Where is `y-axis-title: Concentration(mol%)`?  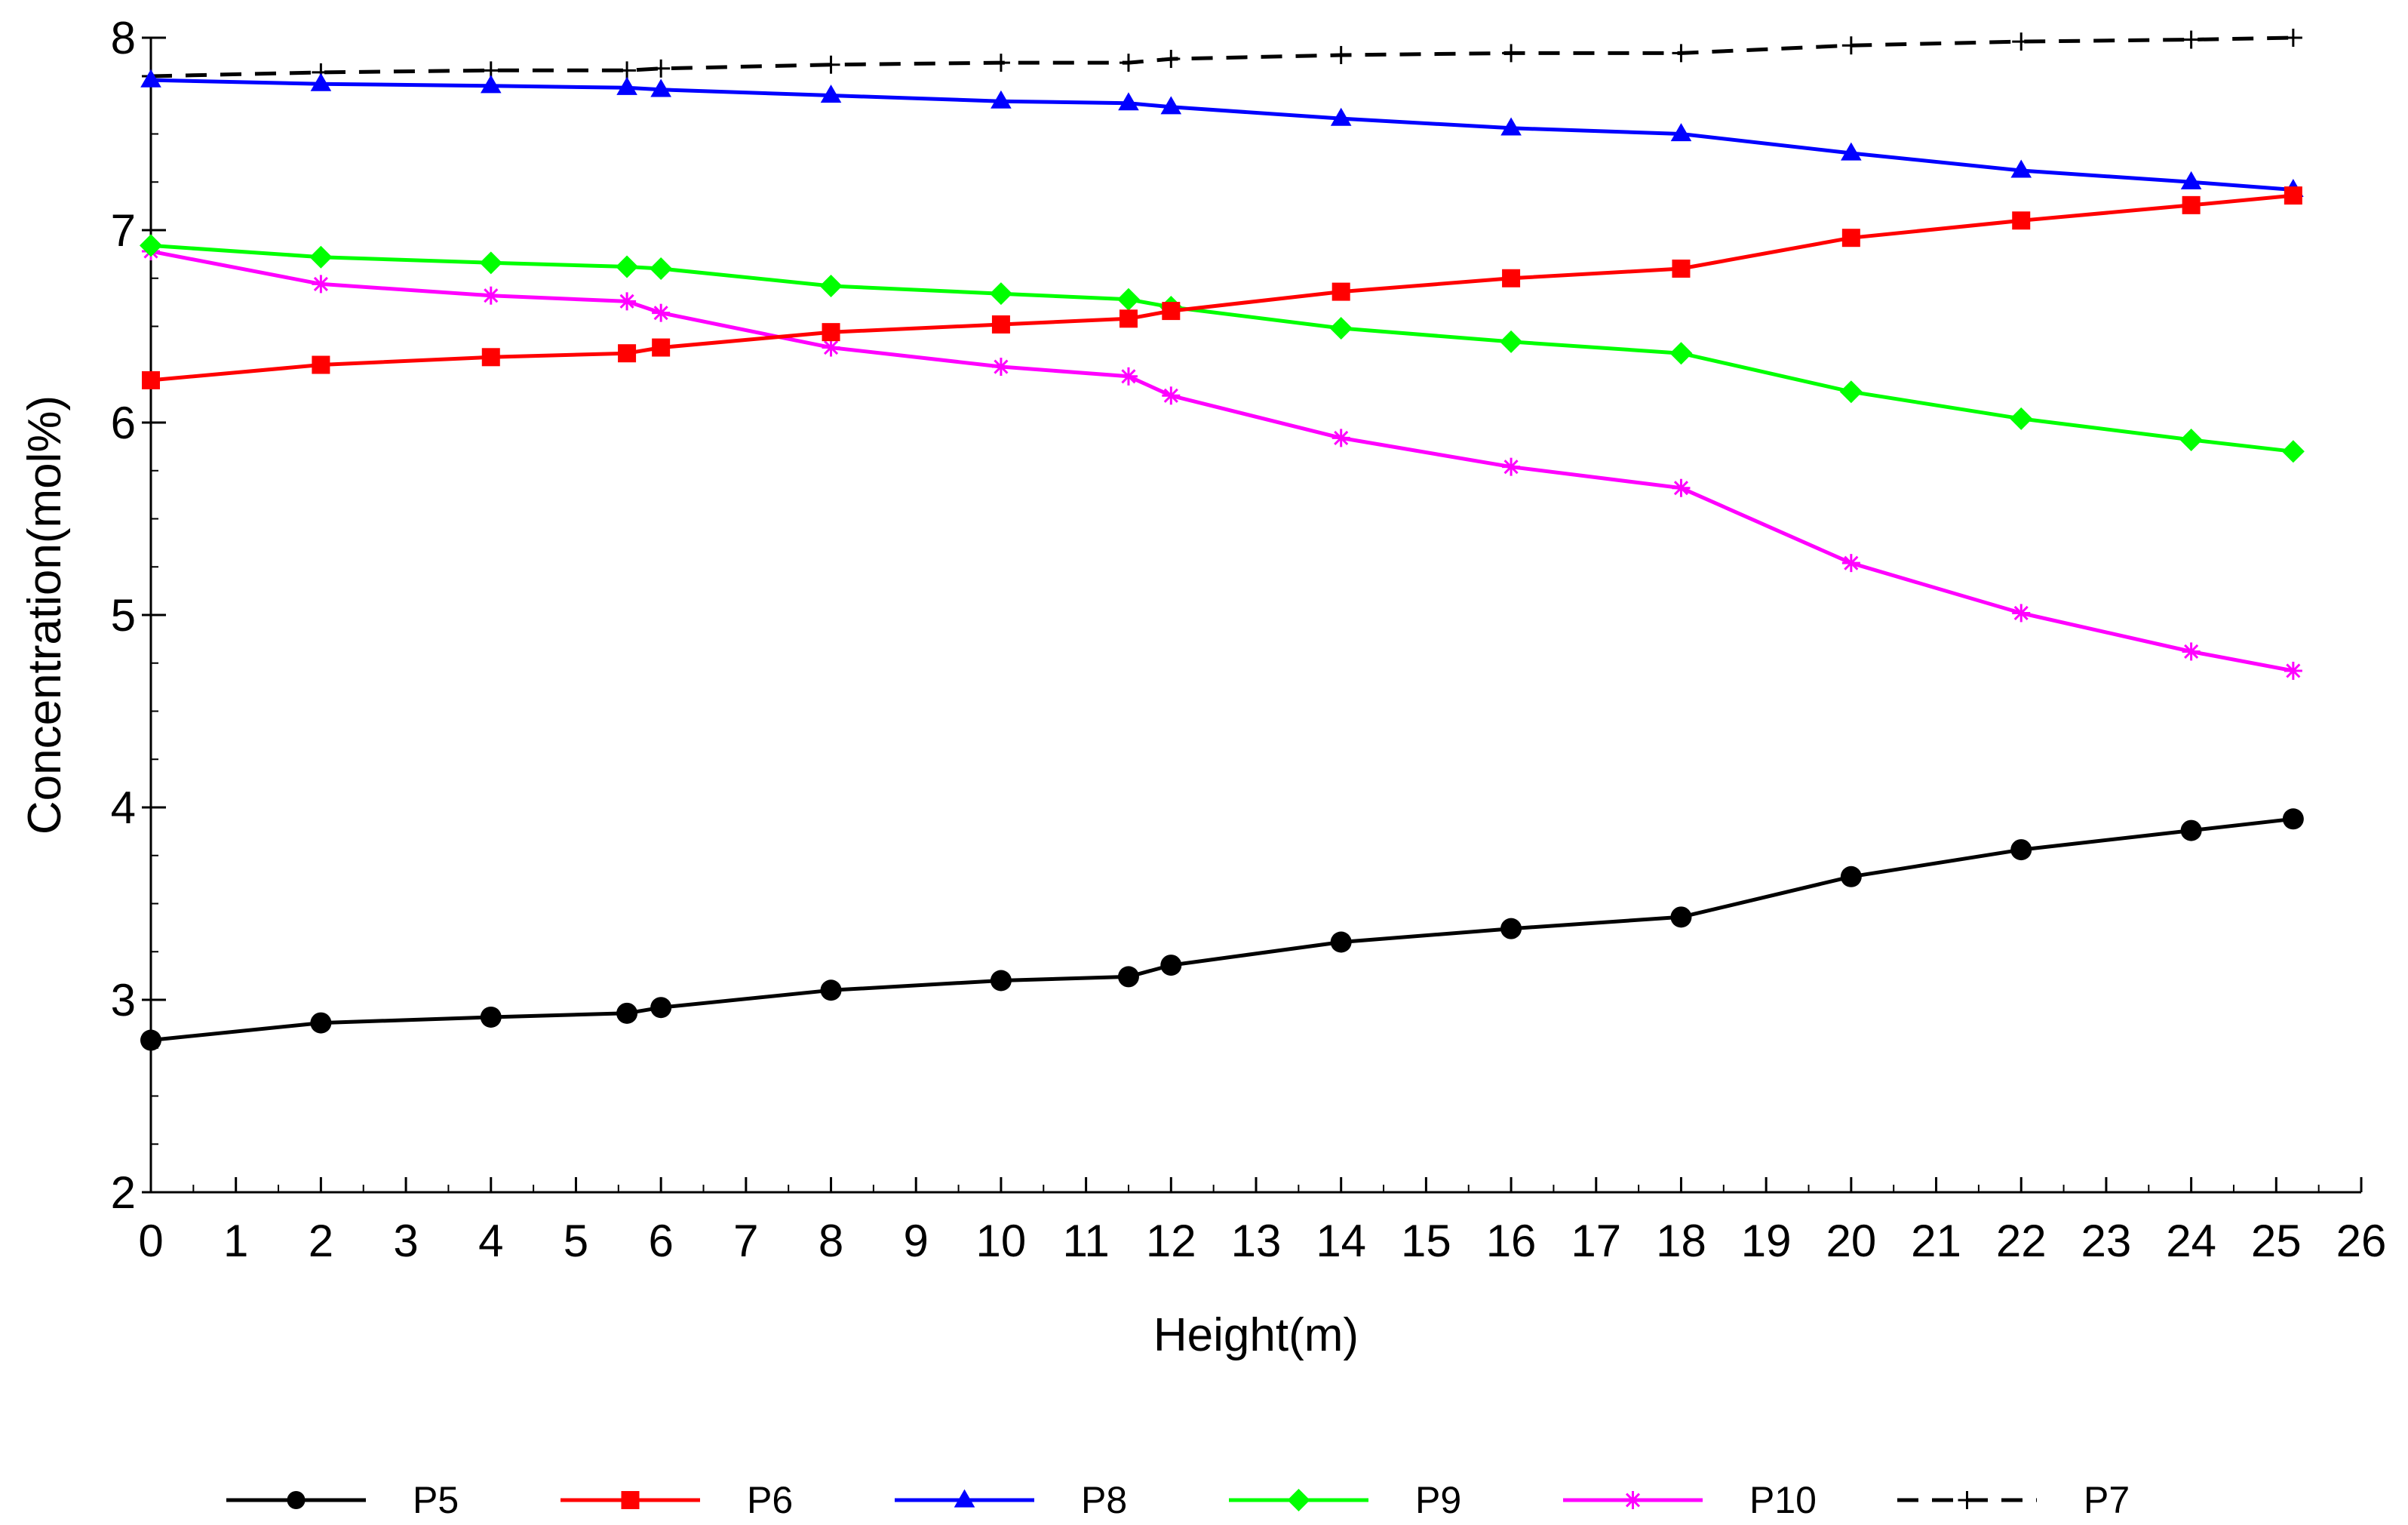 y-axis-title: Concentration(mol%) is located at coordinates (45, 615).